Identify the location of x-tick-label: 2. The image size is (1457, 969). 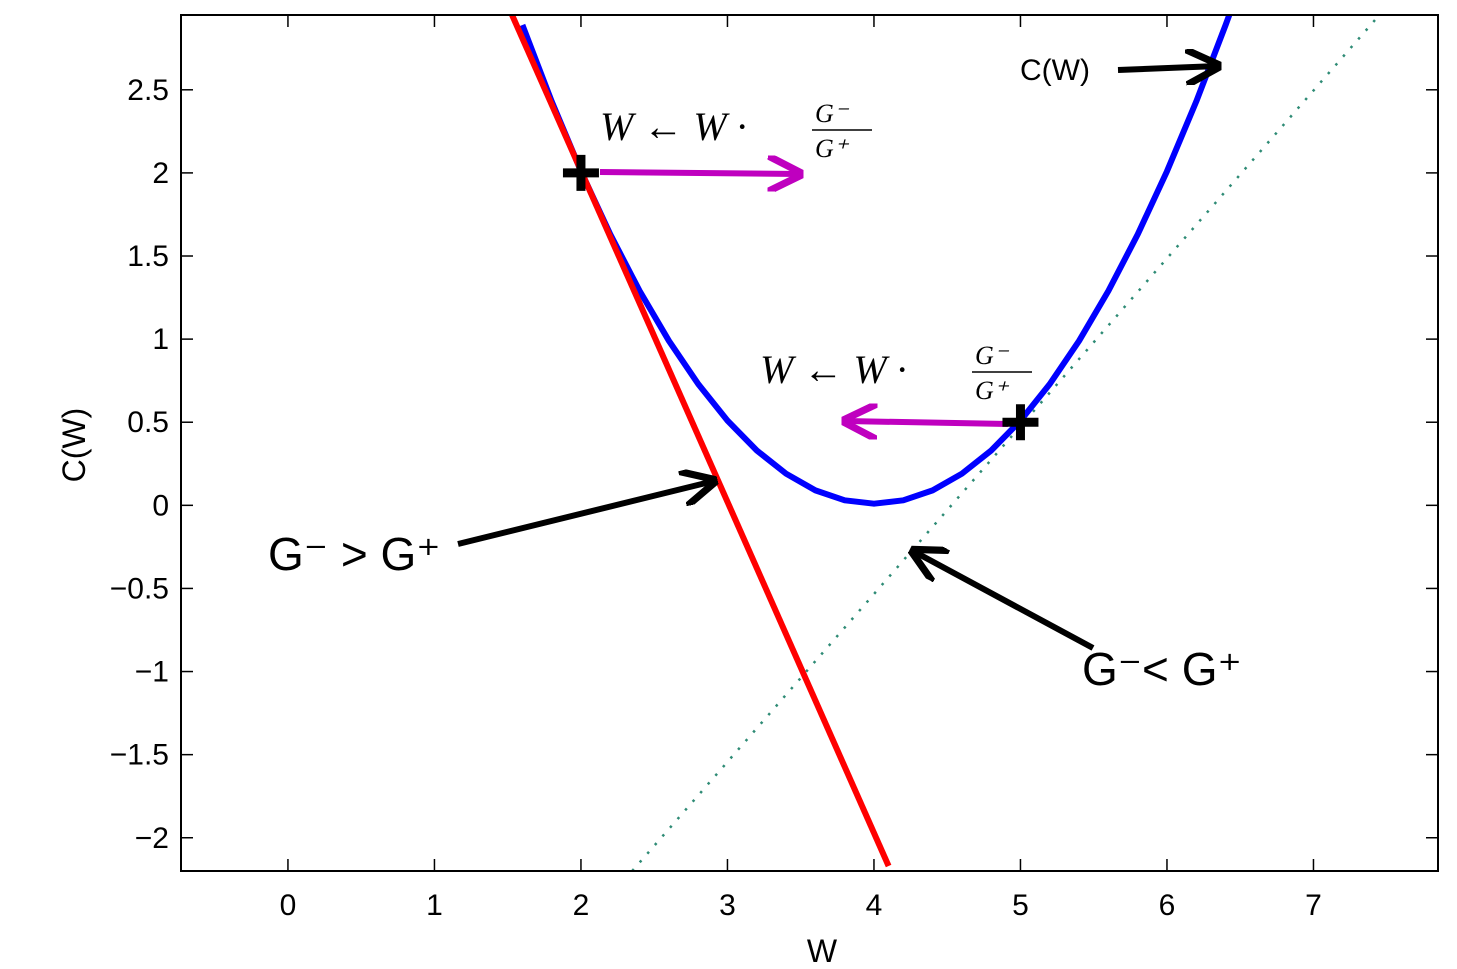
(581, 905).